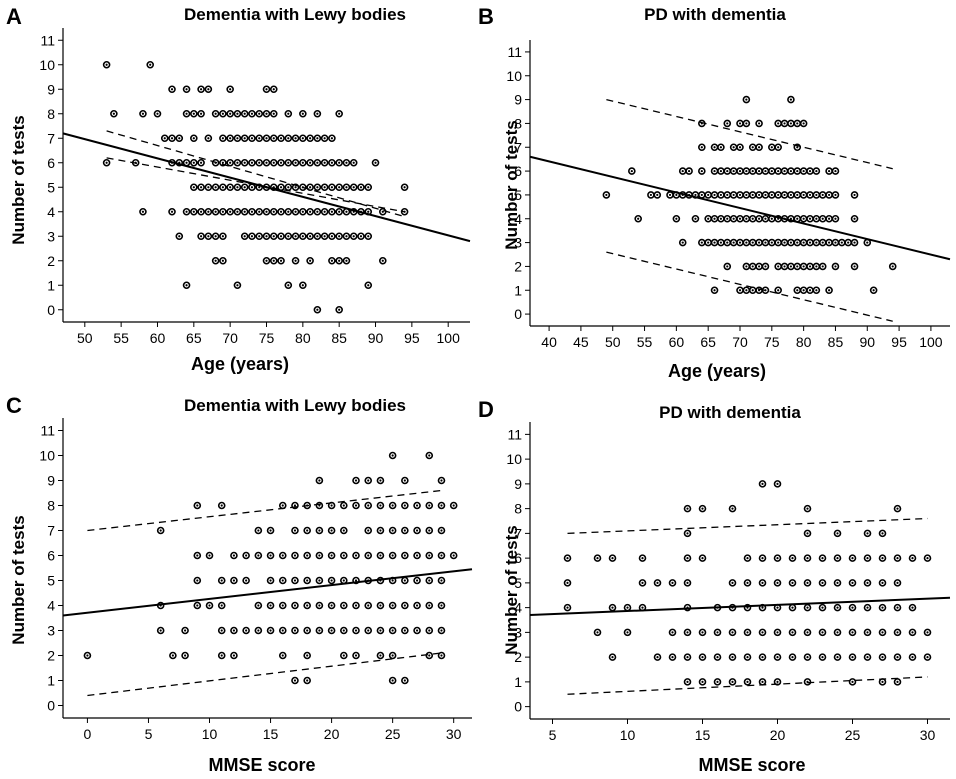 This screenshot has width=956, height=779. I want to click on x-tick-label: 10, so click(628, 735).